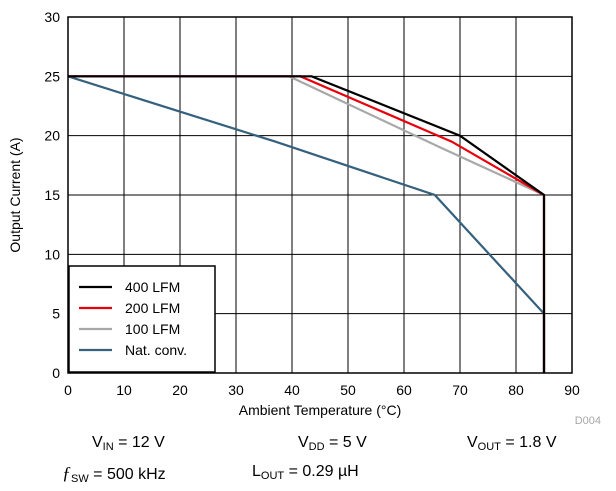 The image size is (616, 491). I want to click on y-tick-label: 5, so click(56, 314).